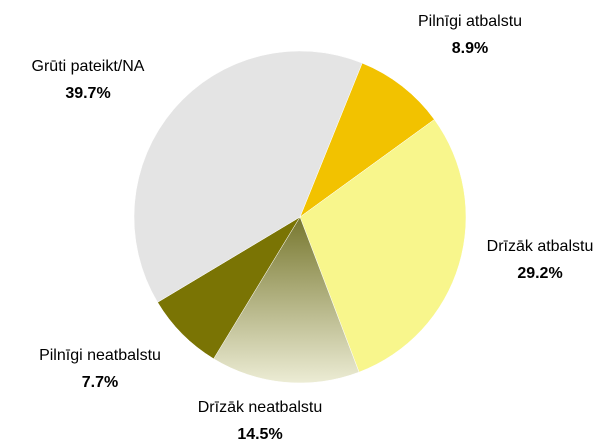 The width and height of the screenshot is (616, 445). Describe the element at coordinates (87, 93) in the screenshot. I see `slice-value-label: 39.7%` at that location.